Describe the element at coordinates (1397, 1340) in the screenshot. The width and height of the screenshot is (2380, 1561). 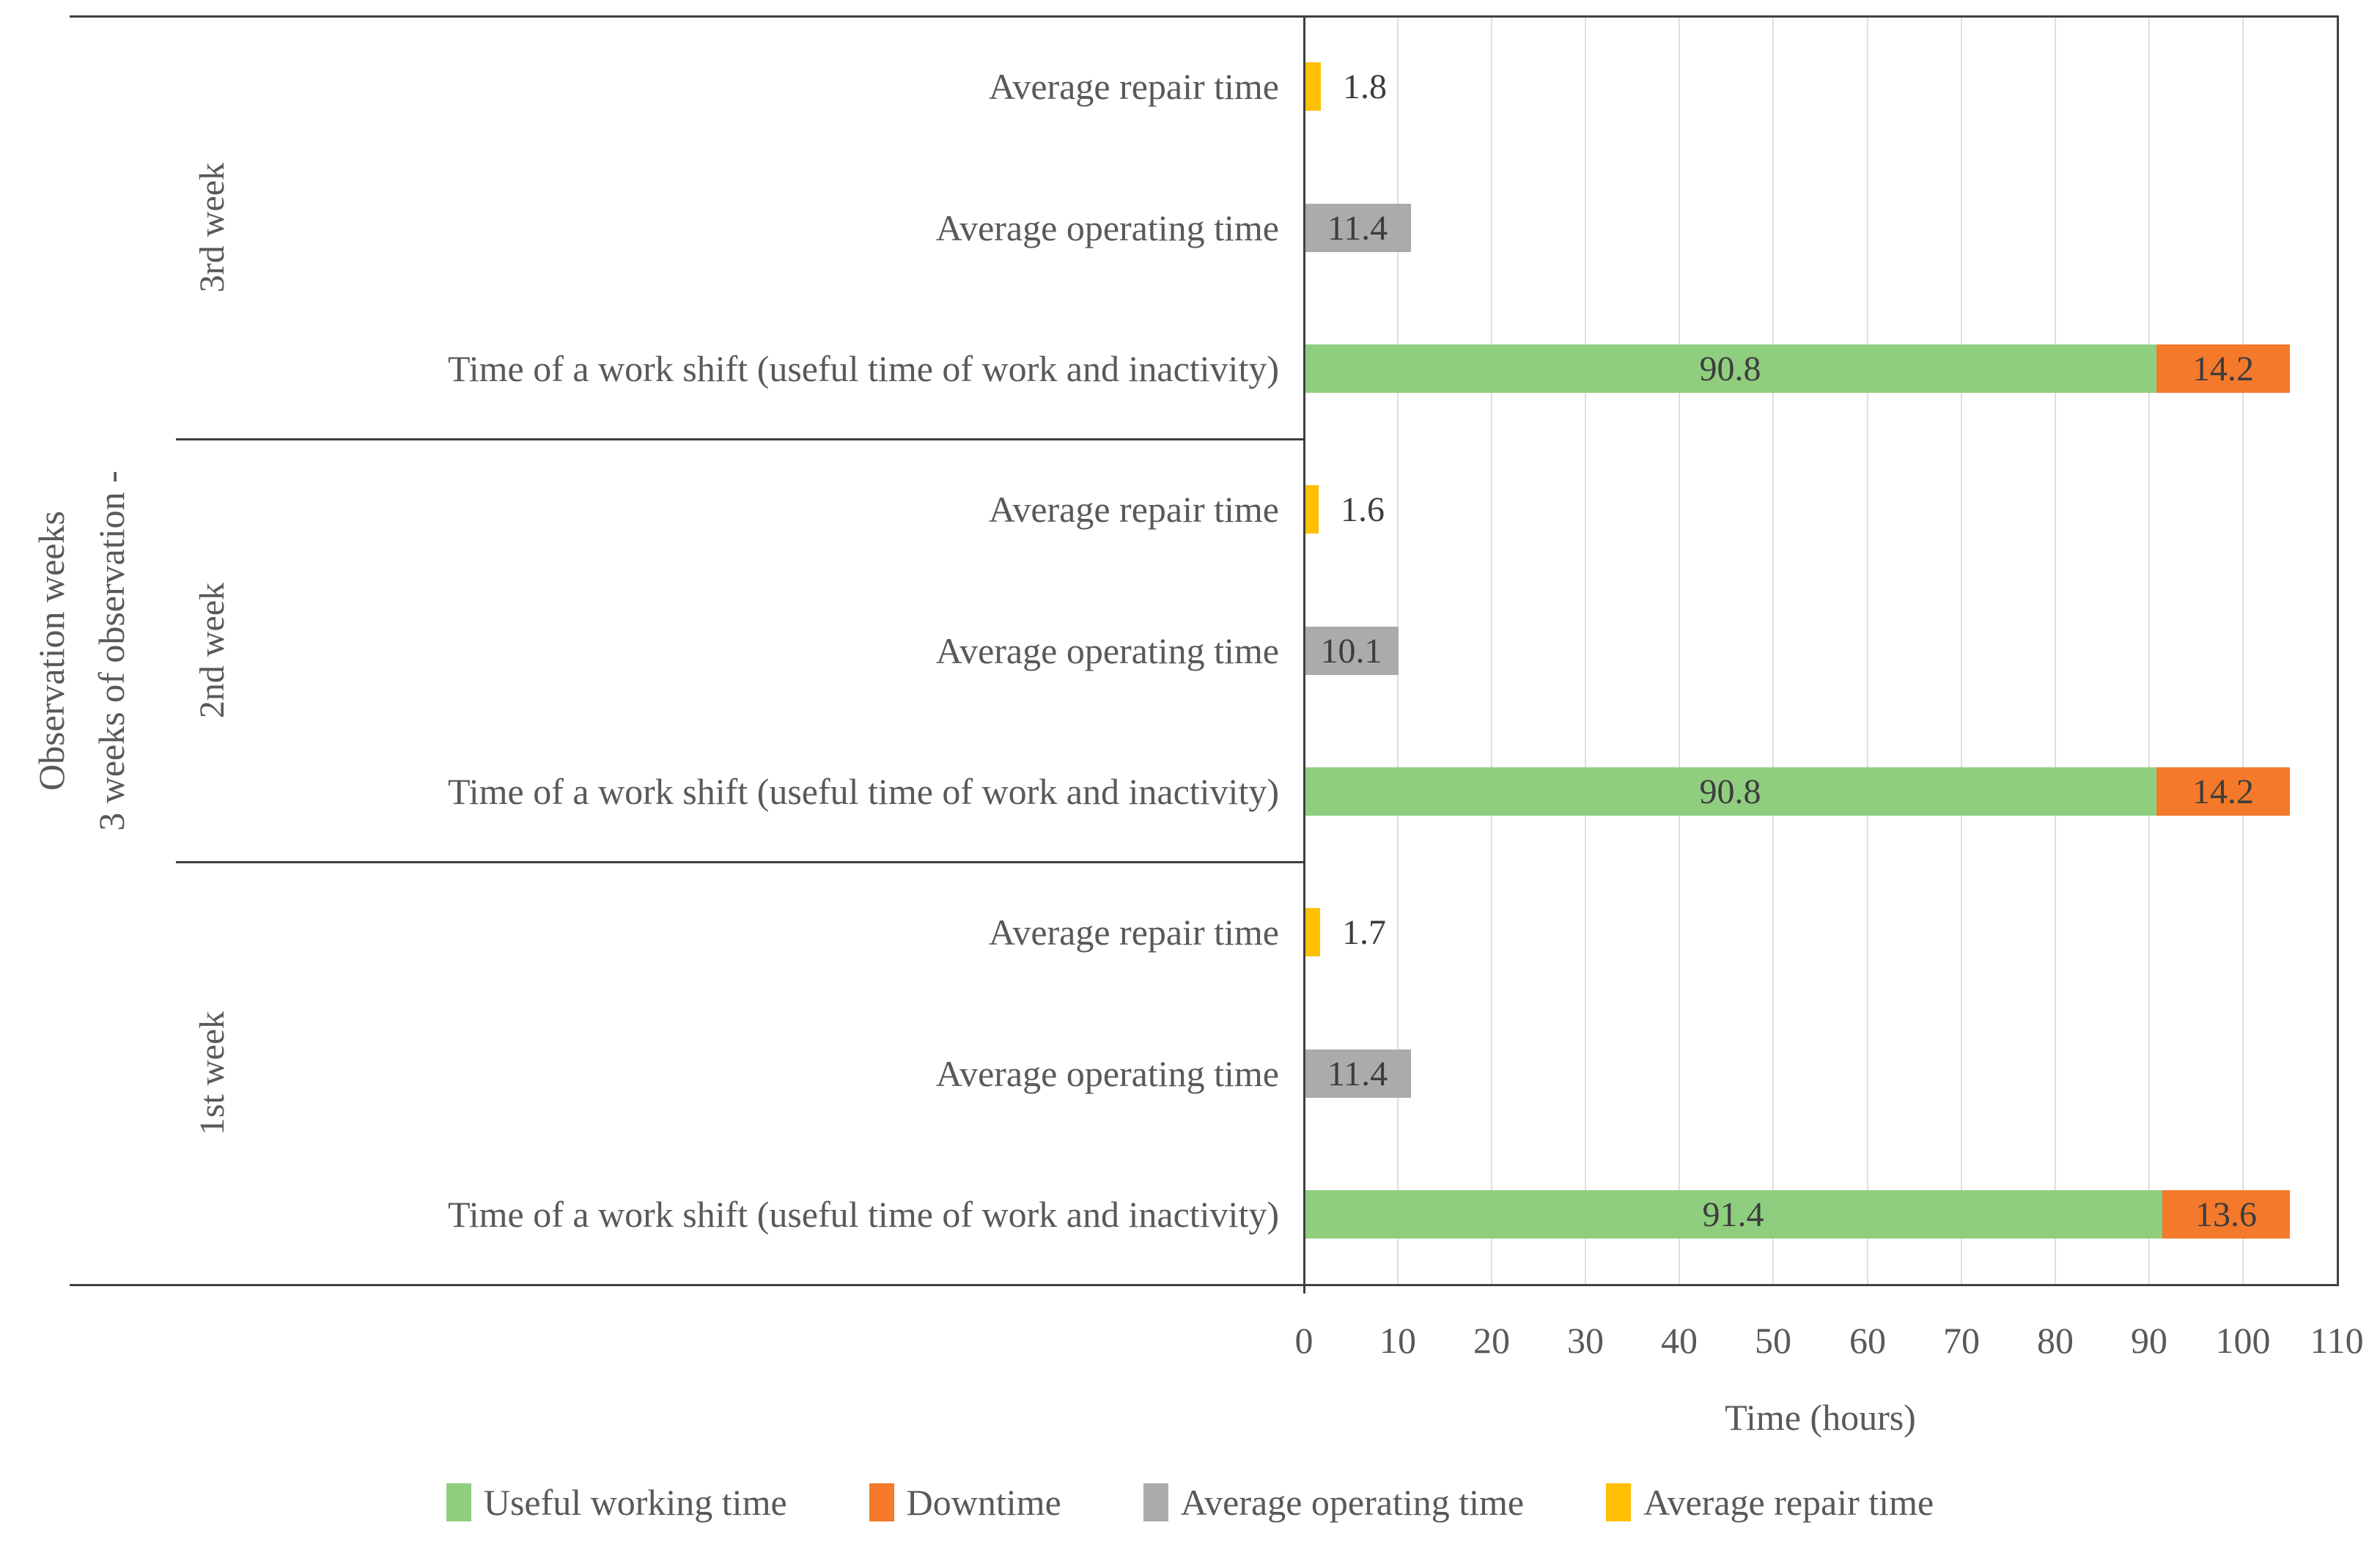
I see `x-tick-label: 10` at that location.